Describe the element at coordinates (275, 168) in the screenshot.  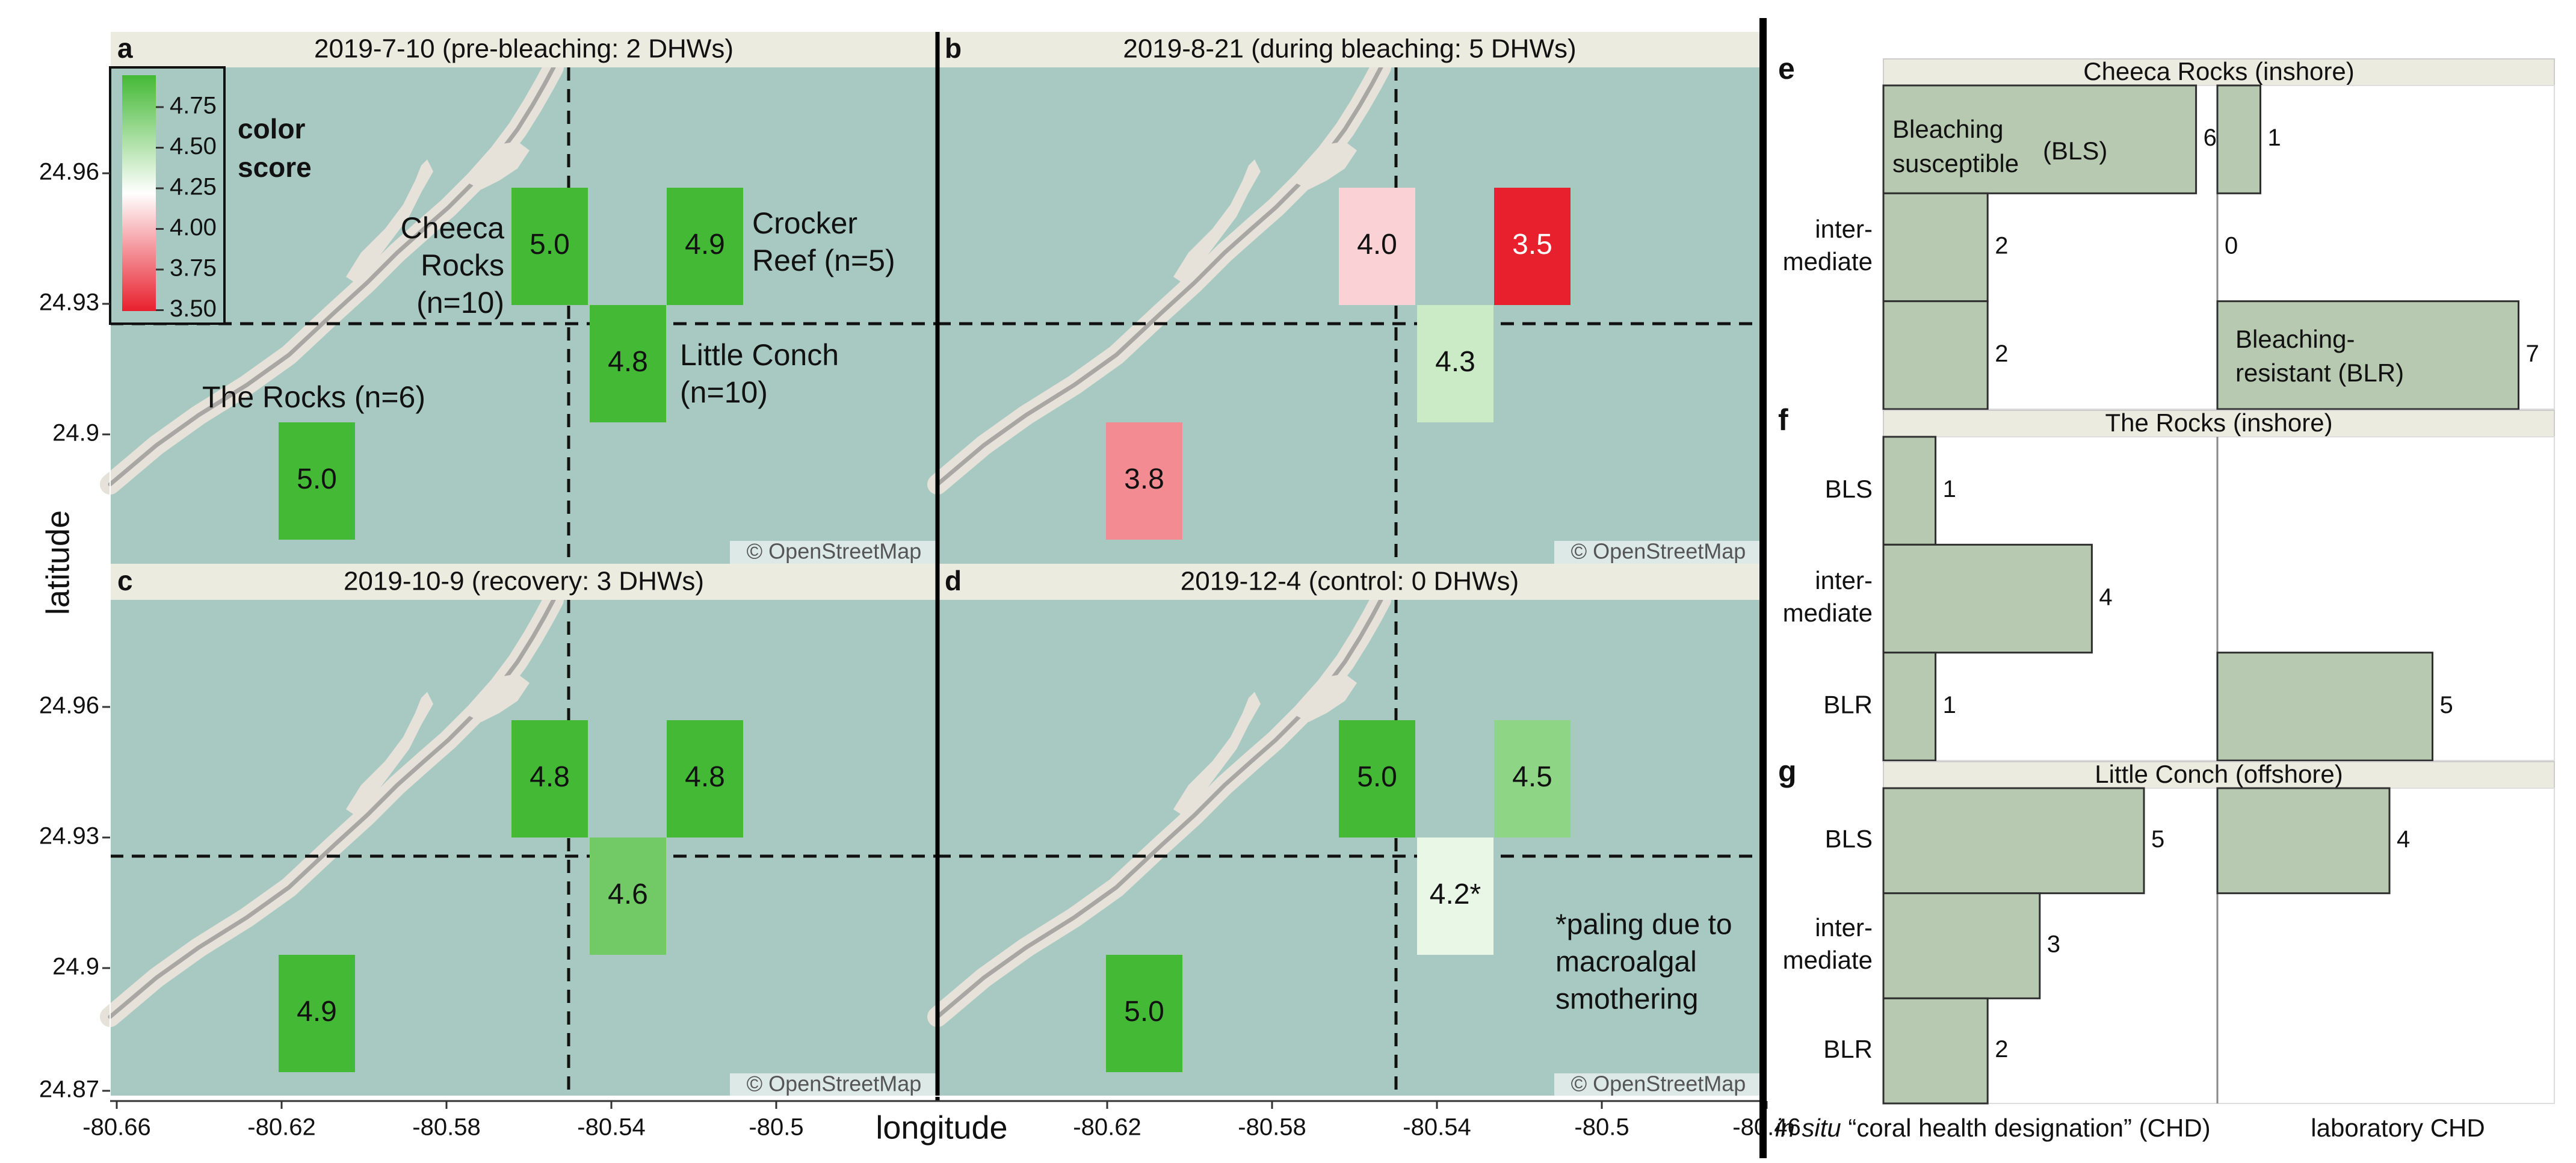
I see `legend-title: score` at that location.